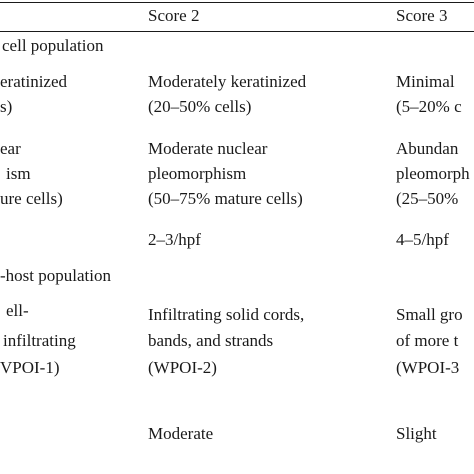 The image size is (474, 474). Describe the element at coordinates (53, 45) in the screenshot. I see `section-title-cell-population: cell population` at that location.